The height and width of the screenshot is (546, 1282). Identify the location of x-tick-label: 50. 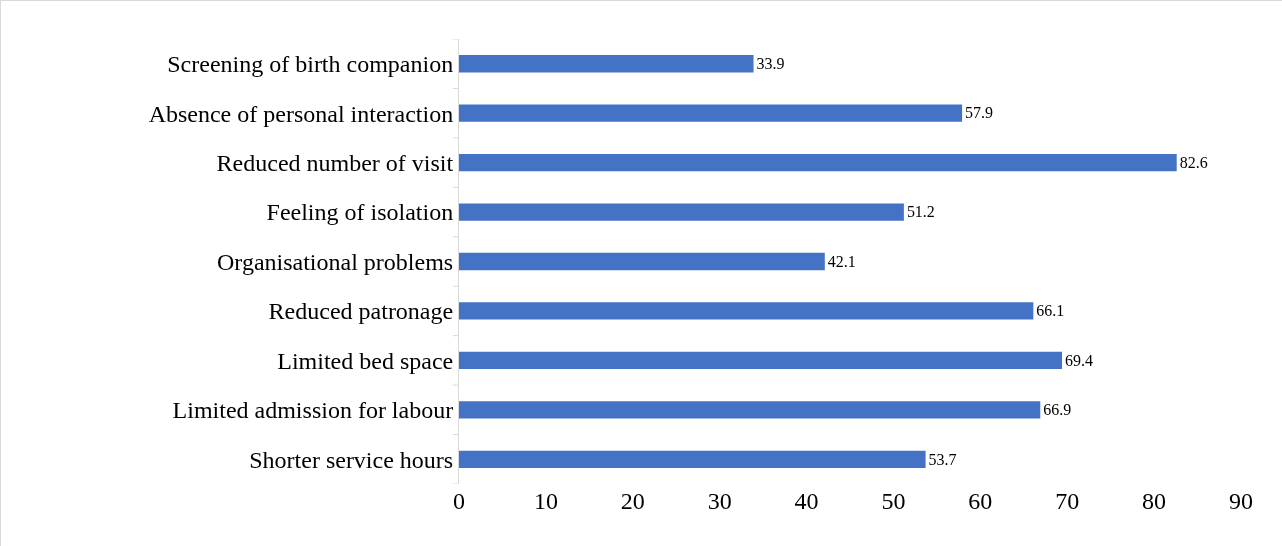
(893, 501).